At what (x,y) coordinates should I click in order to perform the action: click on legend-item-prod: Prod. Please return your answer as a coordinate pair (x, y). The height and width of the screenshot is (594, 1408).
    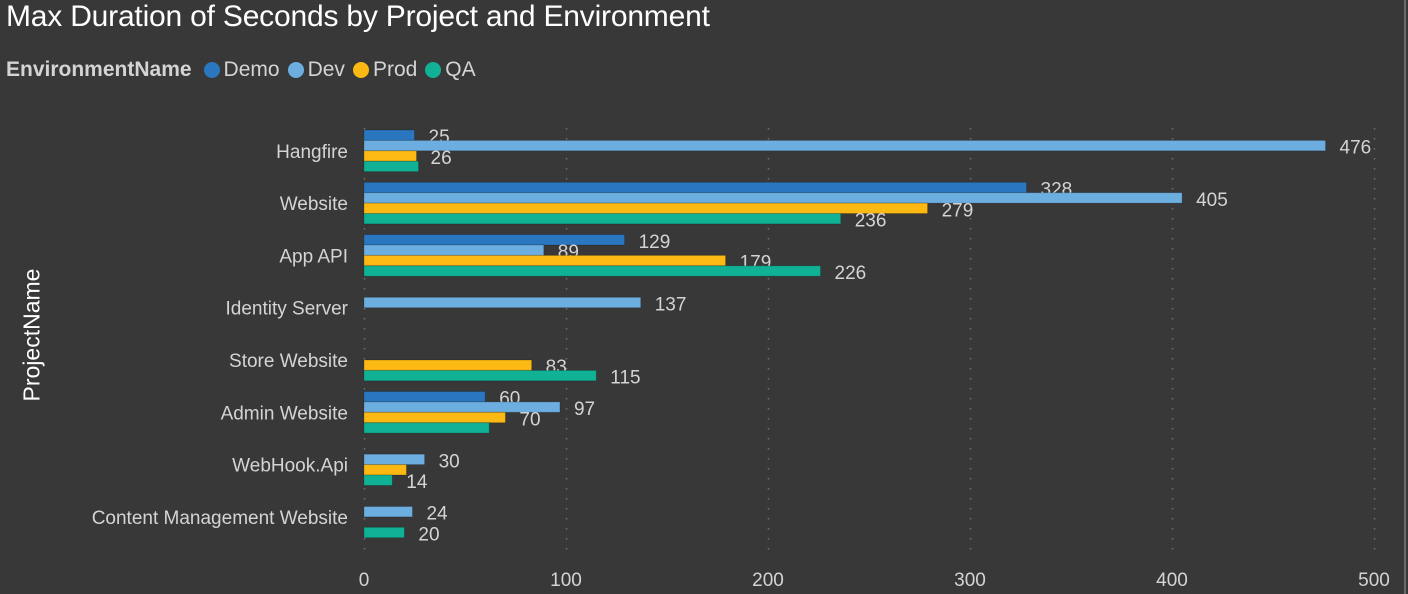
    Looking at the image, I should click on (385, 70).